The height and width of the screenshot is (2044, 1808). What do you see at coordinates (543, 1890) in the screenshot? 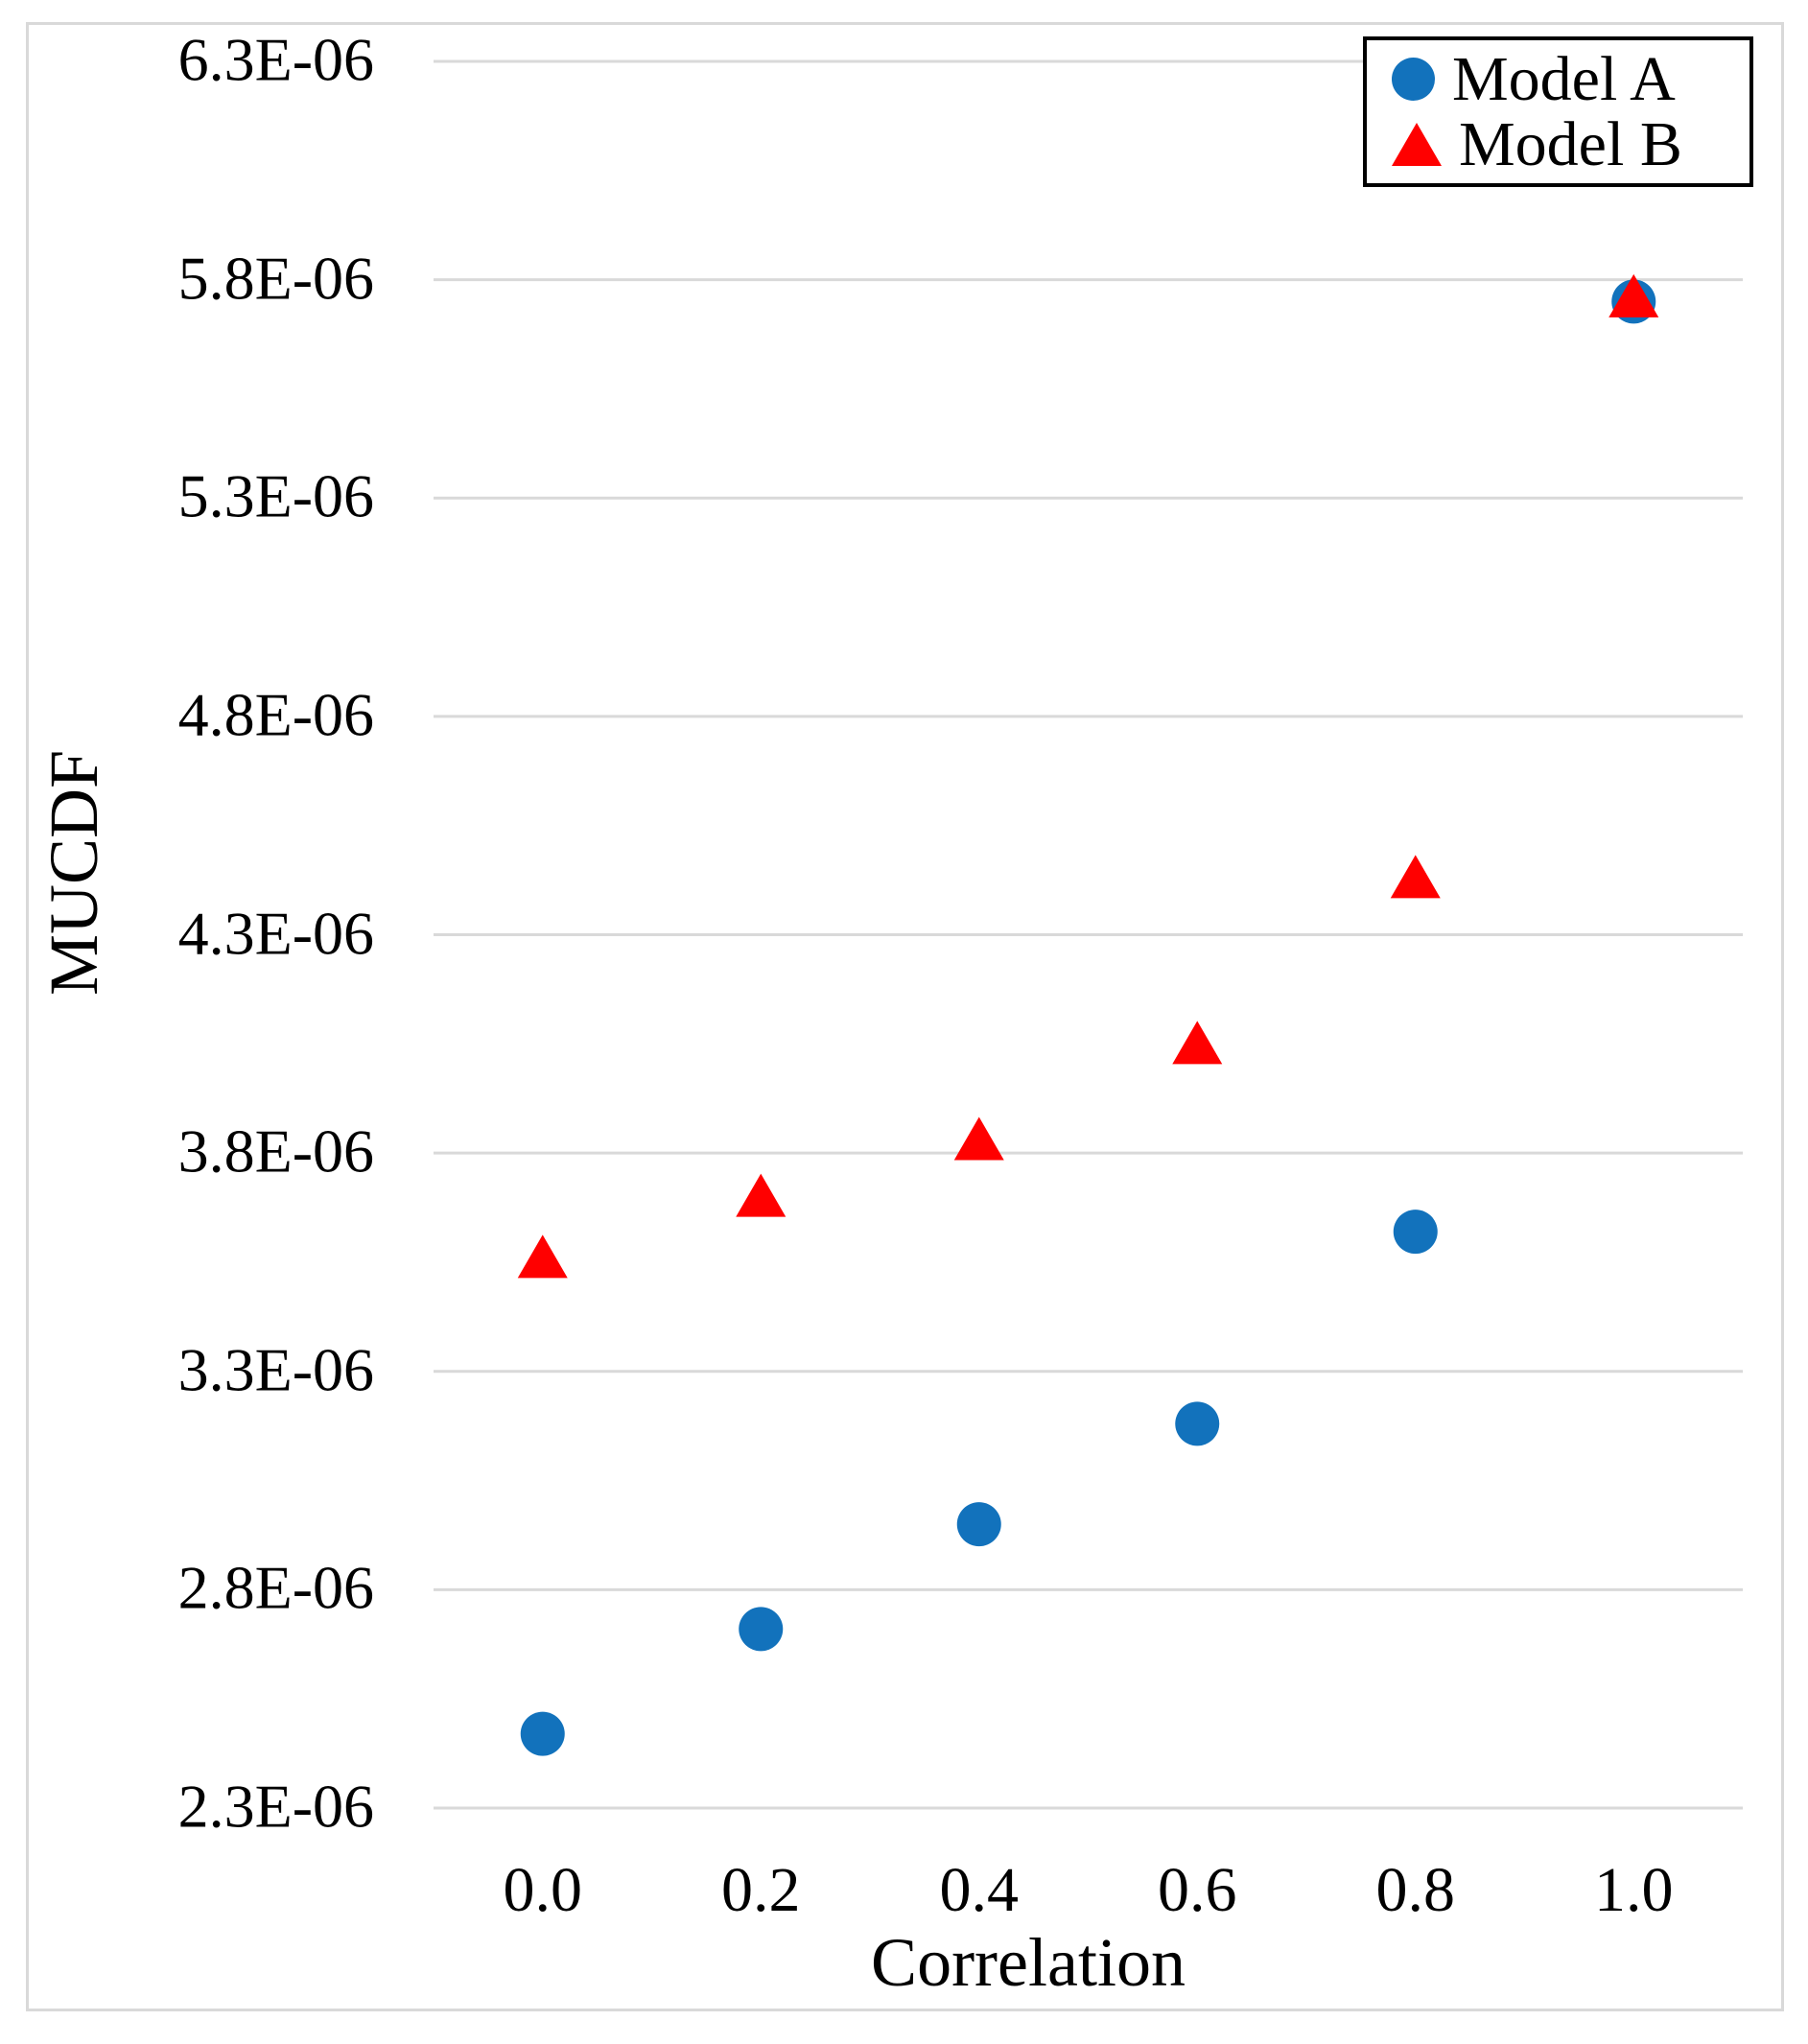
I see `x-tick-label: 0.0` at bounding box center [543, 1890].